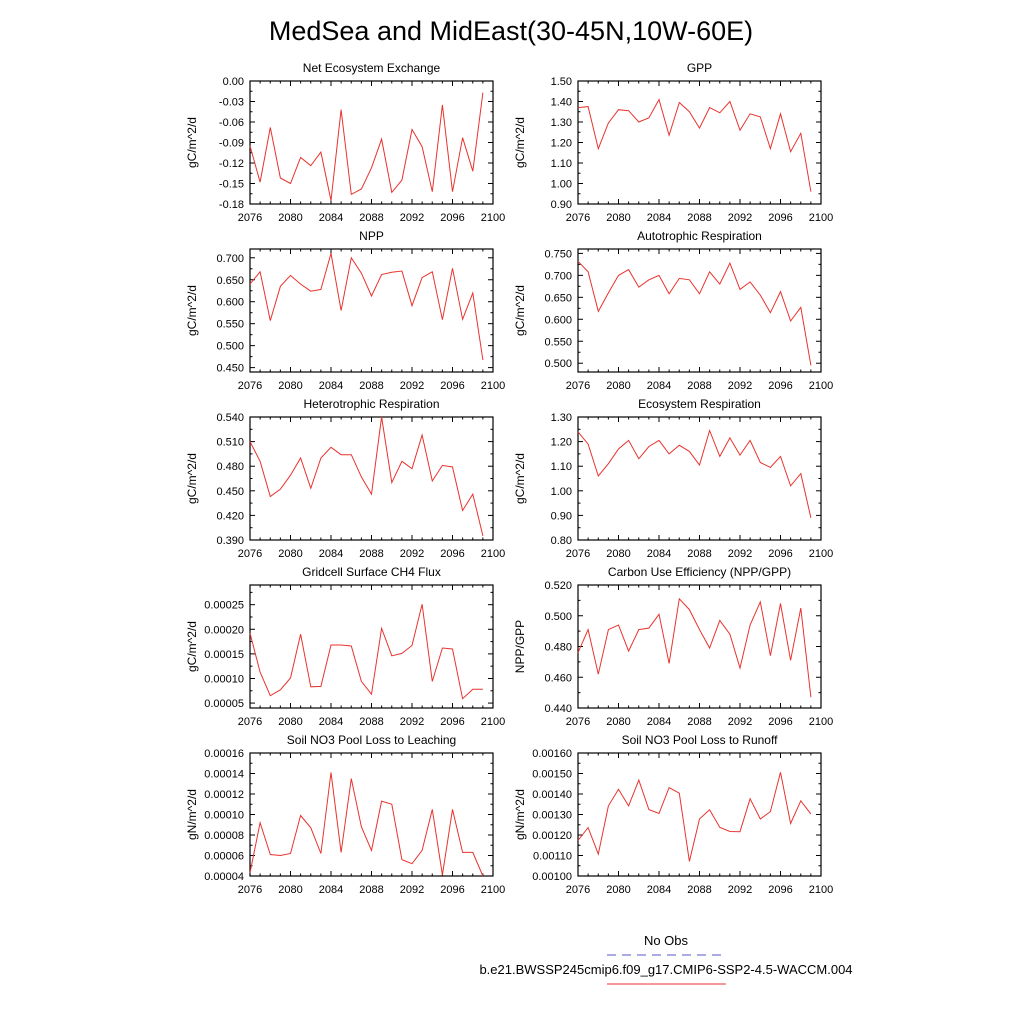  I want to click on panel-title: Ecosystem Respiration, so click(699, 404).